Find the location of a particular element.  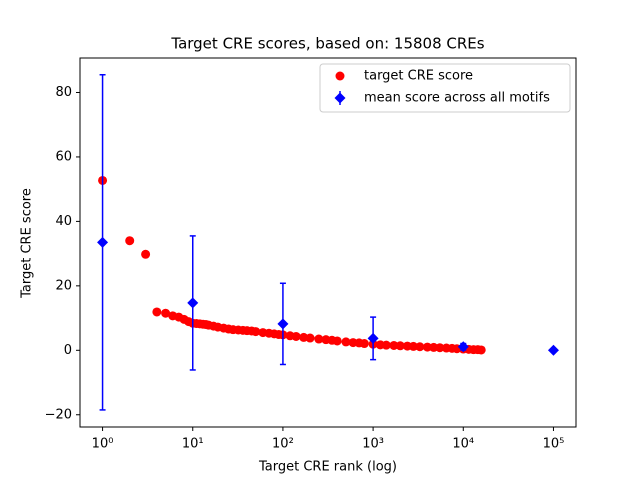

y-axis-label: Target CRE score is located at coordinates (27, 243).